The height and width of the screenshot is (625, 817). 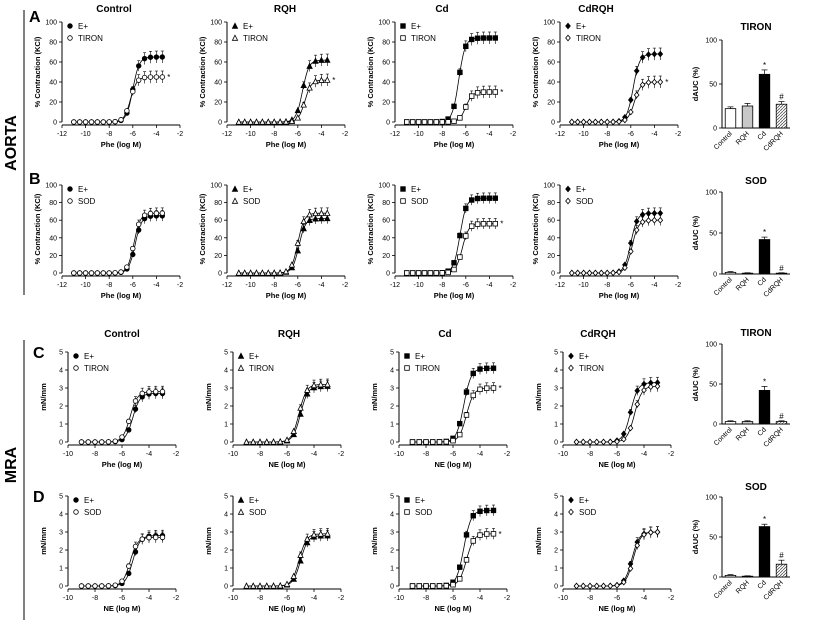 What do you see at coordinates (252, 201) in the screenshot?
I see `legend-entry: SOD` at bounding box center [252, 201].